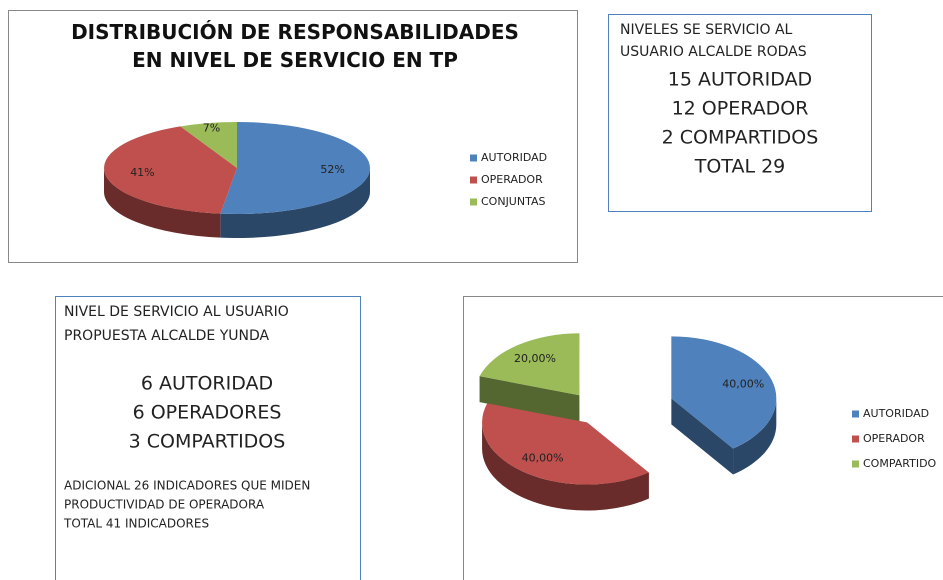  What do you see at coordinates (740, 138) in the screenshot?
I see `box-item: 2 COMPARTIDOS` at bounding box center [740, 138].